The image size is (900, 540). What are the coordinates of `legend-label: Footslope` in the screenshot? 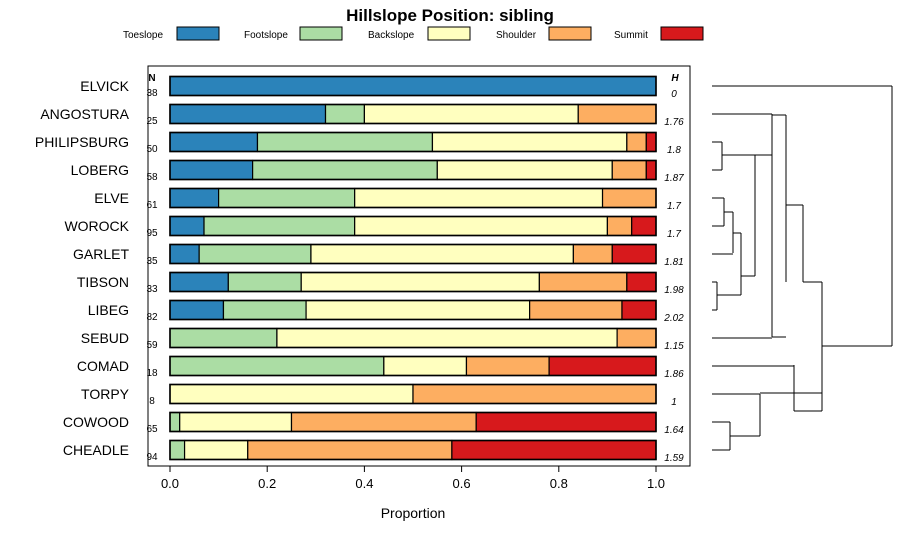 It's located at (266, 35).